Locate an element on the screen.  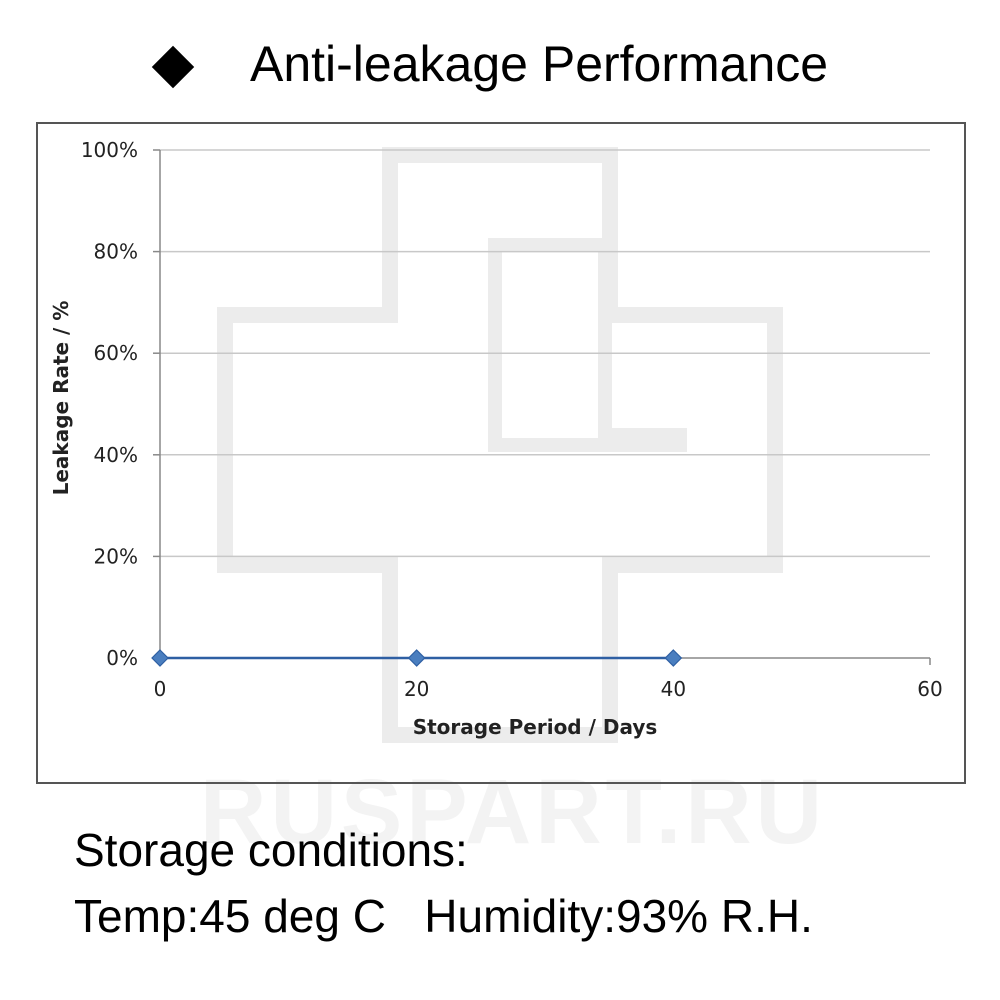
title-row: Anti-leakage Performance is located at coordinates (500, 63).